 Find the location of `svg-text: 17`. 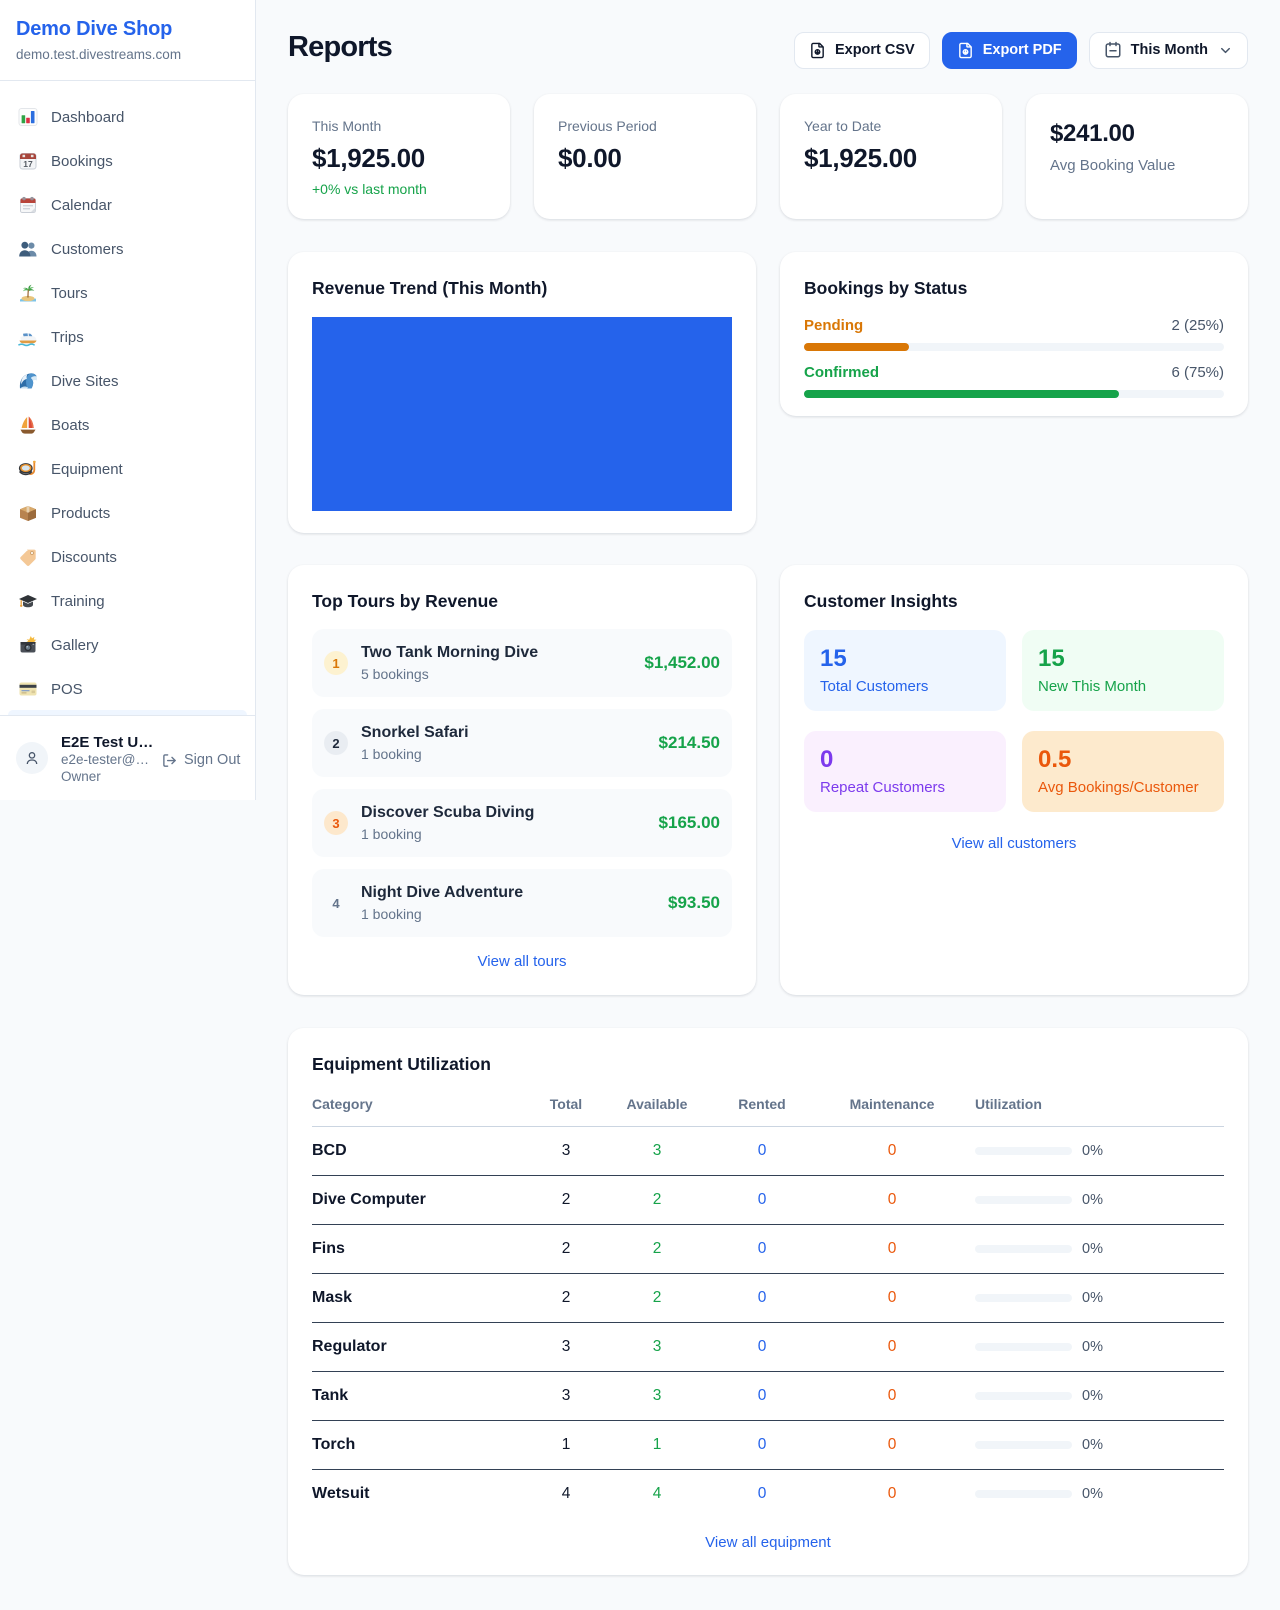

svg-text: 17 is located at coordinates (28, 164).